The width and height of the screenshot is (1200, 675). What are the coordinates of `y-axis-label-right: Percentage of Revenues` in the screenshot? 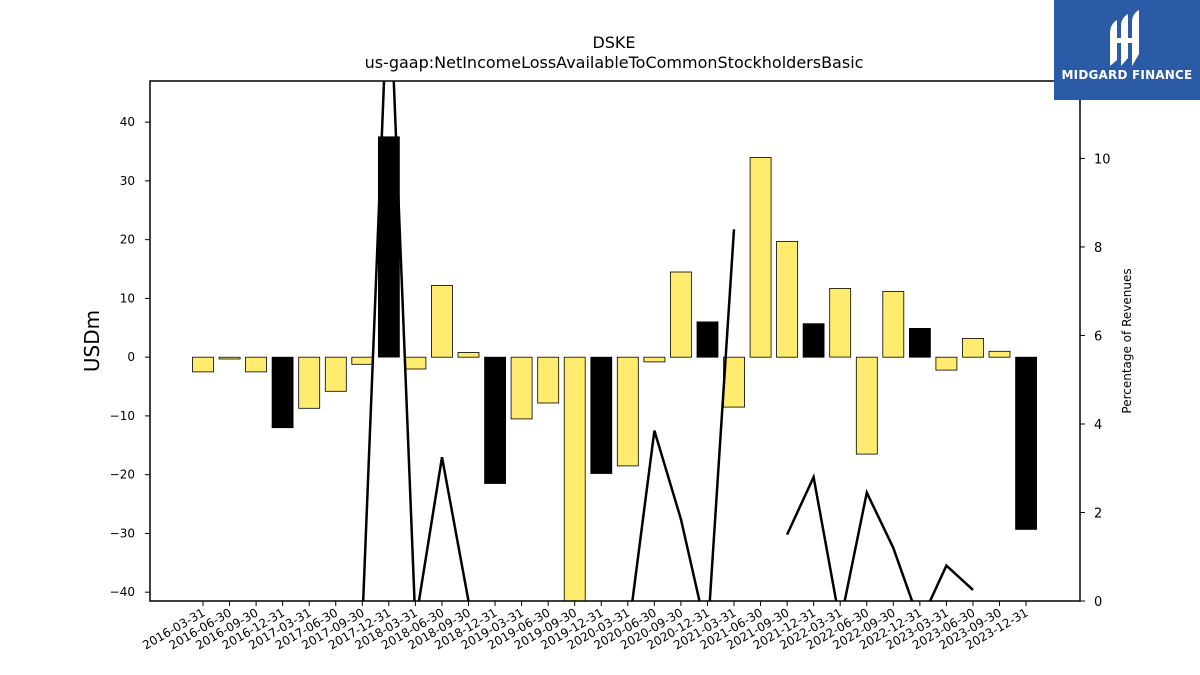 It's located at (1127, 340).